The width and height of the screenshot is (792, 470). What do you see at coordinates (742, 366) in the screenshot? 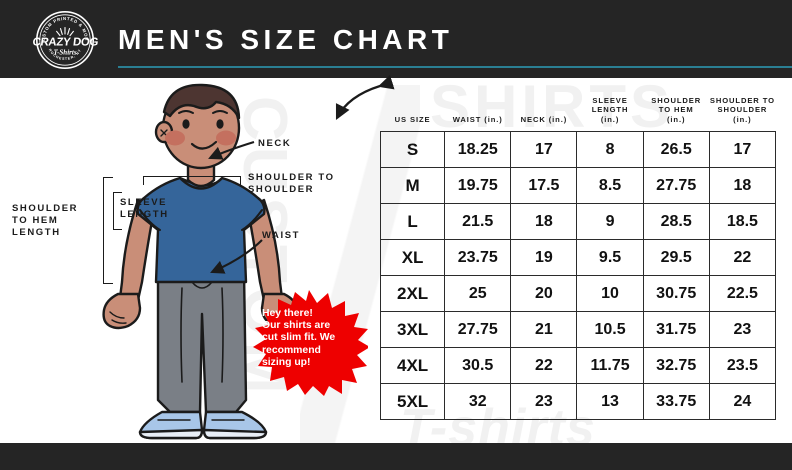
I see `cell-shoulder: 23.5` at bounding box center [742, 366].